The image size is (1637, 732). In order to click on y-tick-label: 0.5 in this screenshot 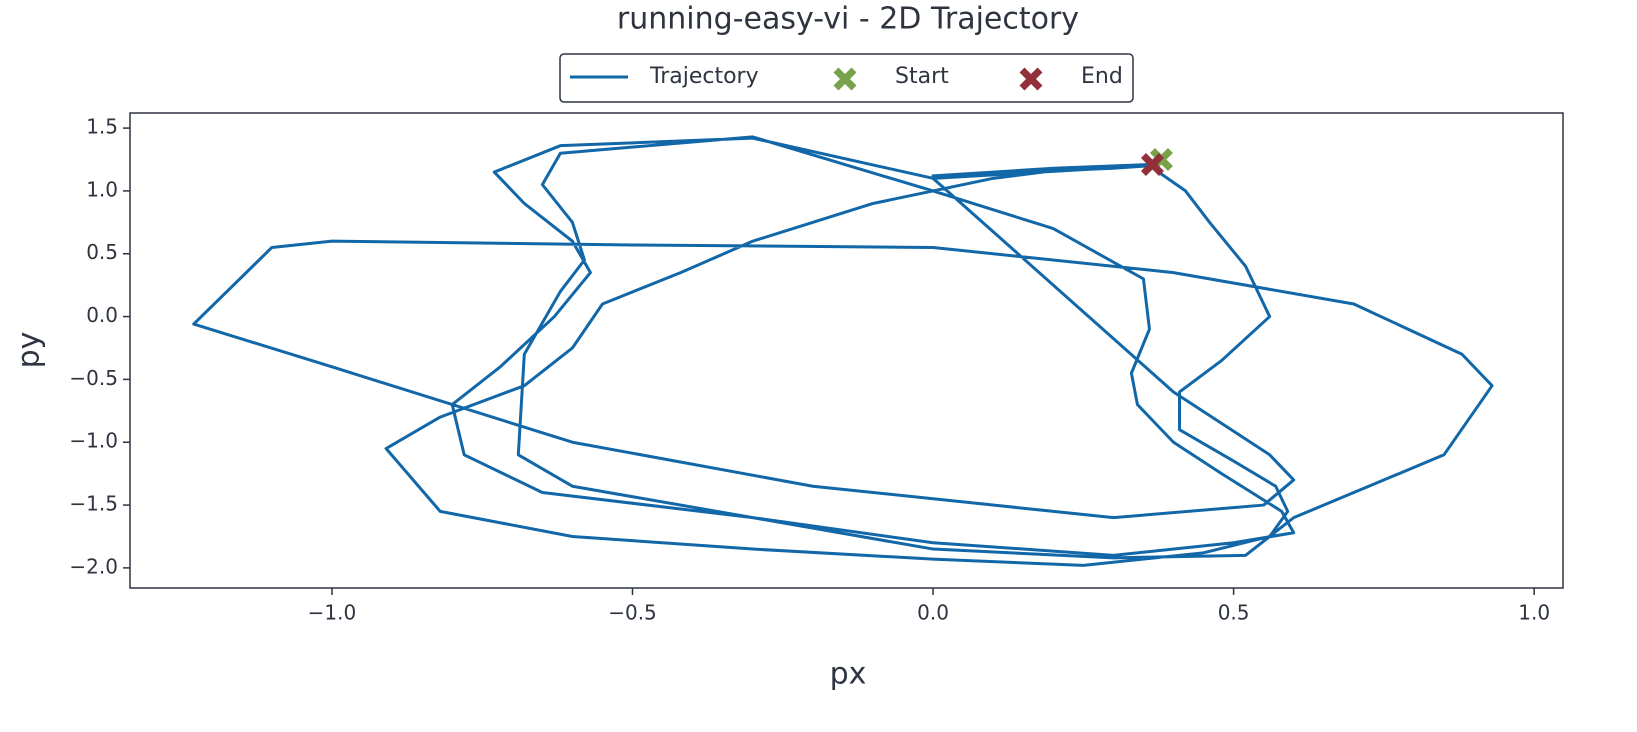, I will do `click(102, 252)`.